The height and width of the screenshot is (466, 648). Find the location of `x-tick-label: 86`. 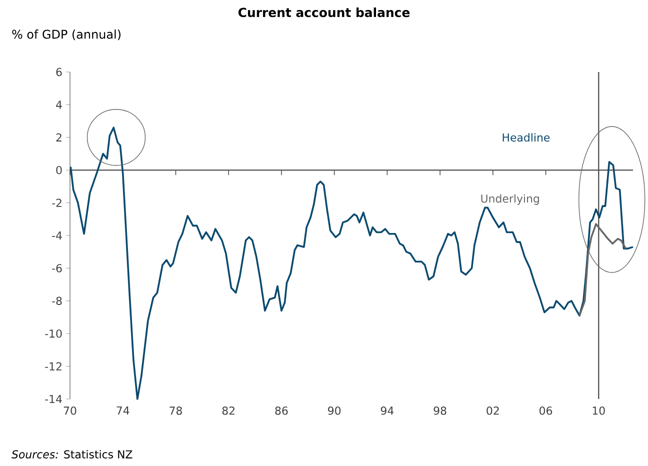

x-tick-label: 86 is located at coordinates (281, 410).